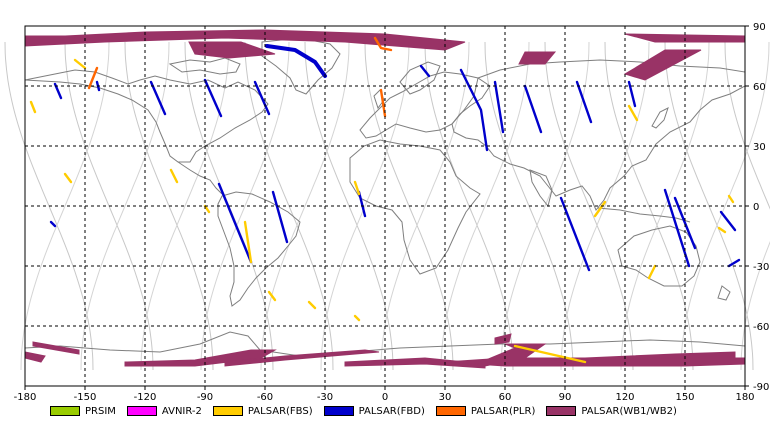  I want to click on legend-label: PRSIM, so click(100, 411).